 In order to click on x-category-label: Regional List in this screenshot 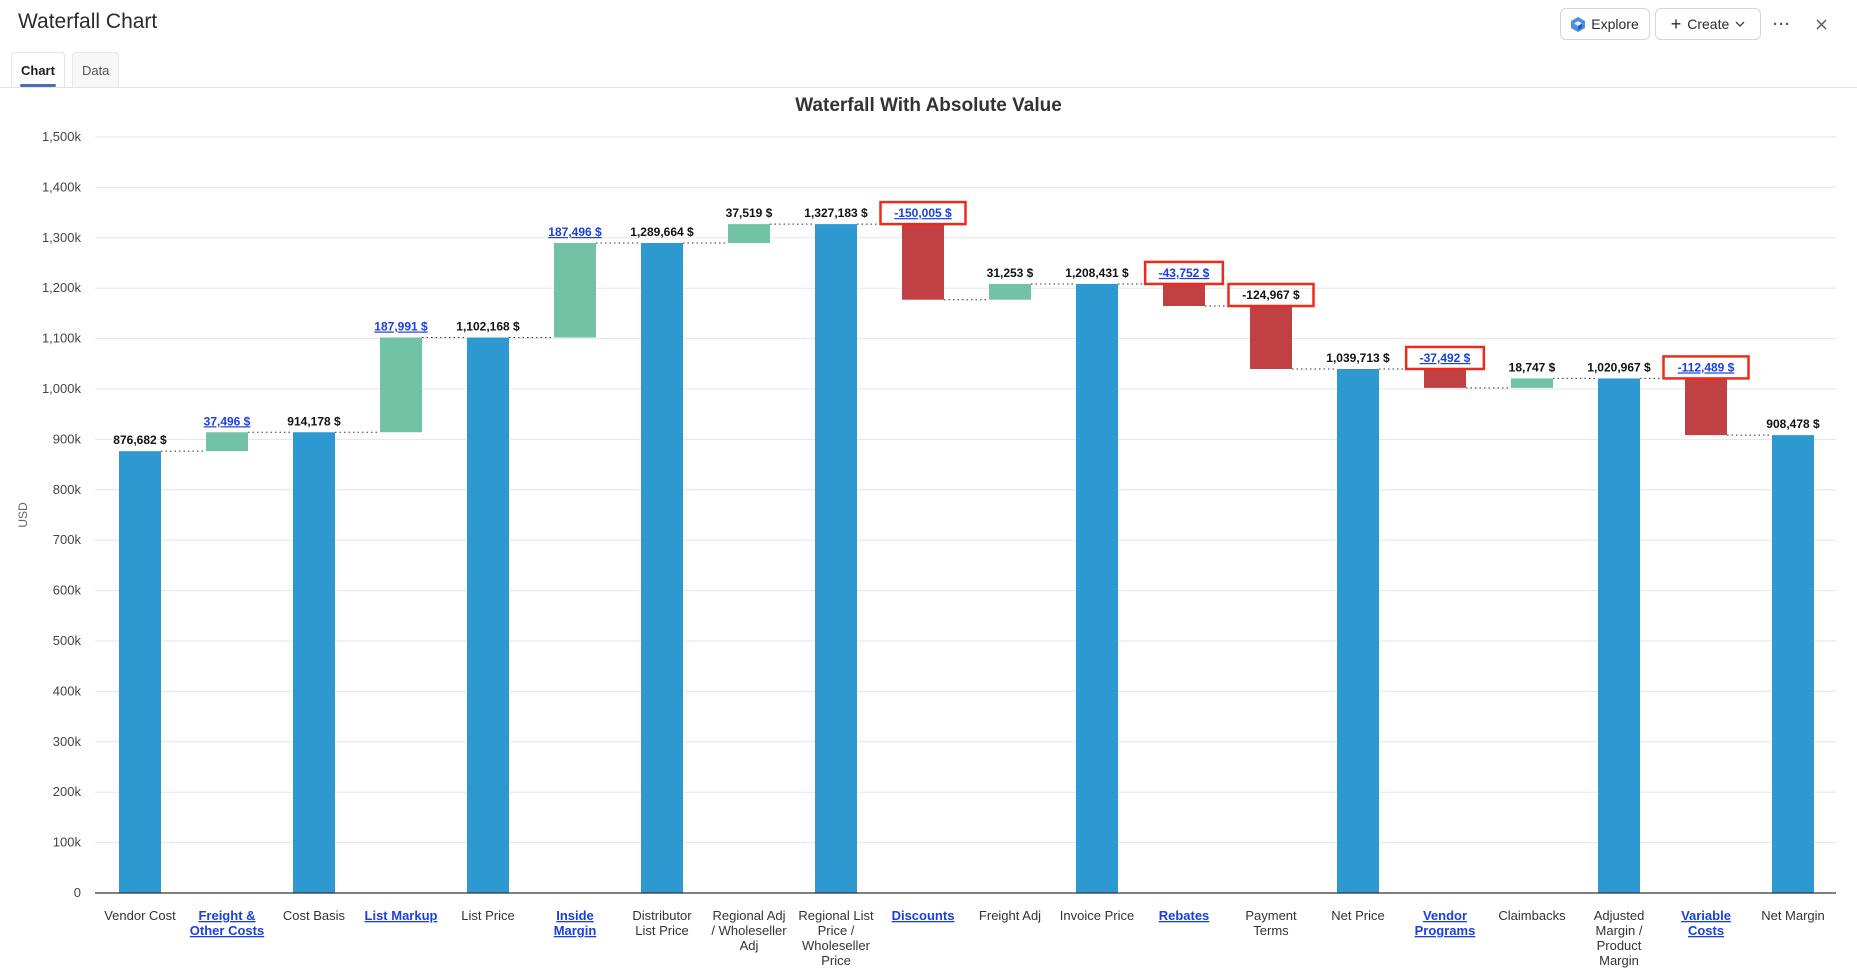, I will do `click(836, 915)`.